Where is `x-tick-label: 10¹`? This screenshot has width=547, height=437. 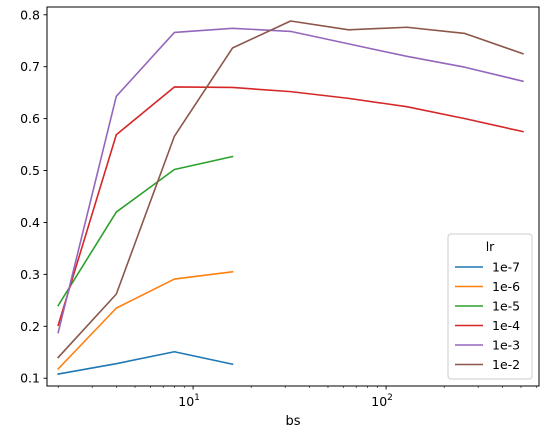 x-tick-label: 10¹ is located at coordinates (189, 401).